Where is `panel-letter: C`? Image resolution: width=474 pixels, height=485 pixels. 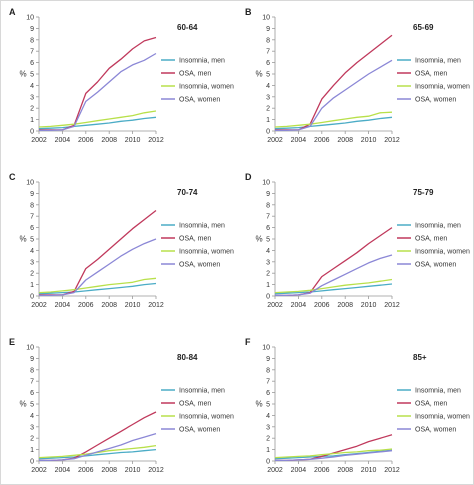
panel-letter: C is located at coordinates (12, 177).